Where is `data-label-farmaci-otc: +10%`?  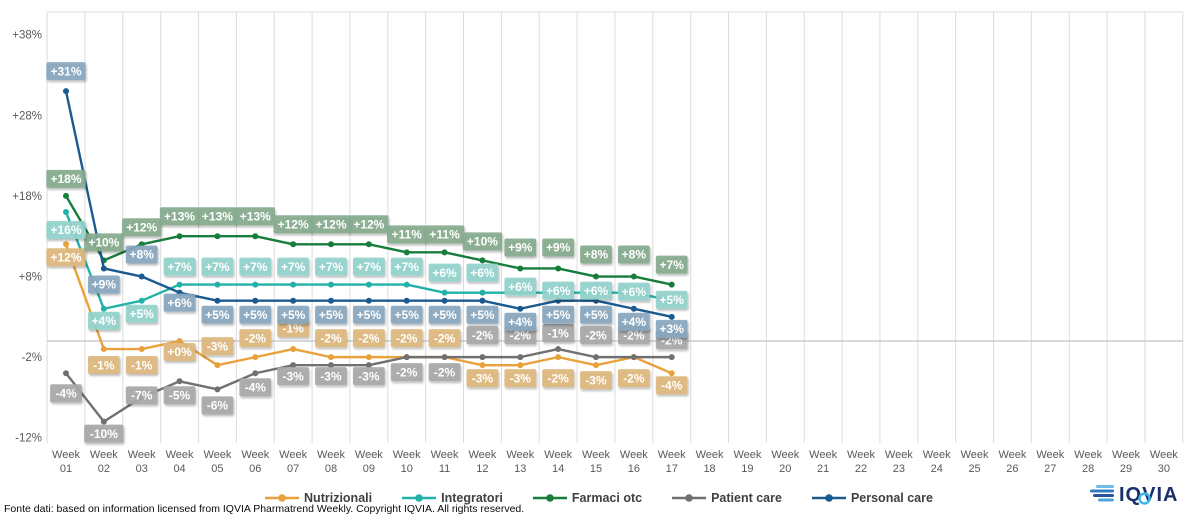 data-label-farmaci-otc: +10% is located at coordinates (482, 242).